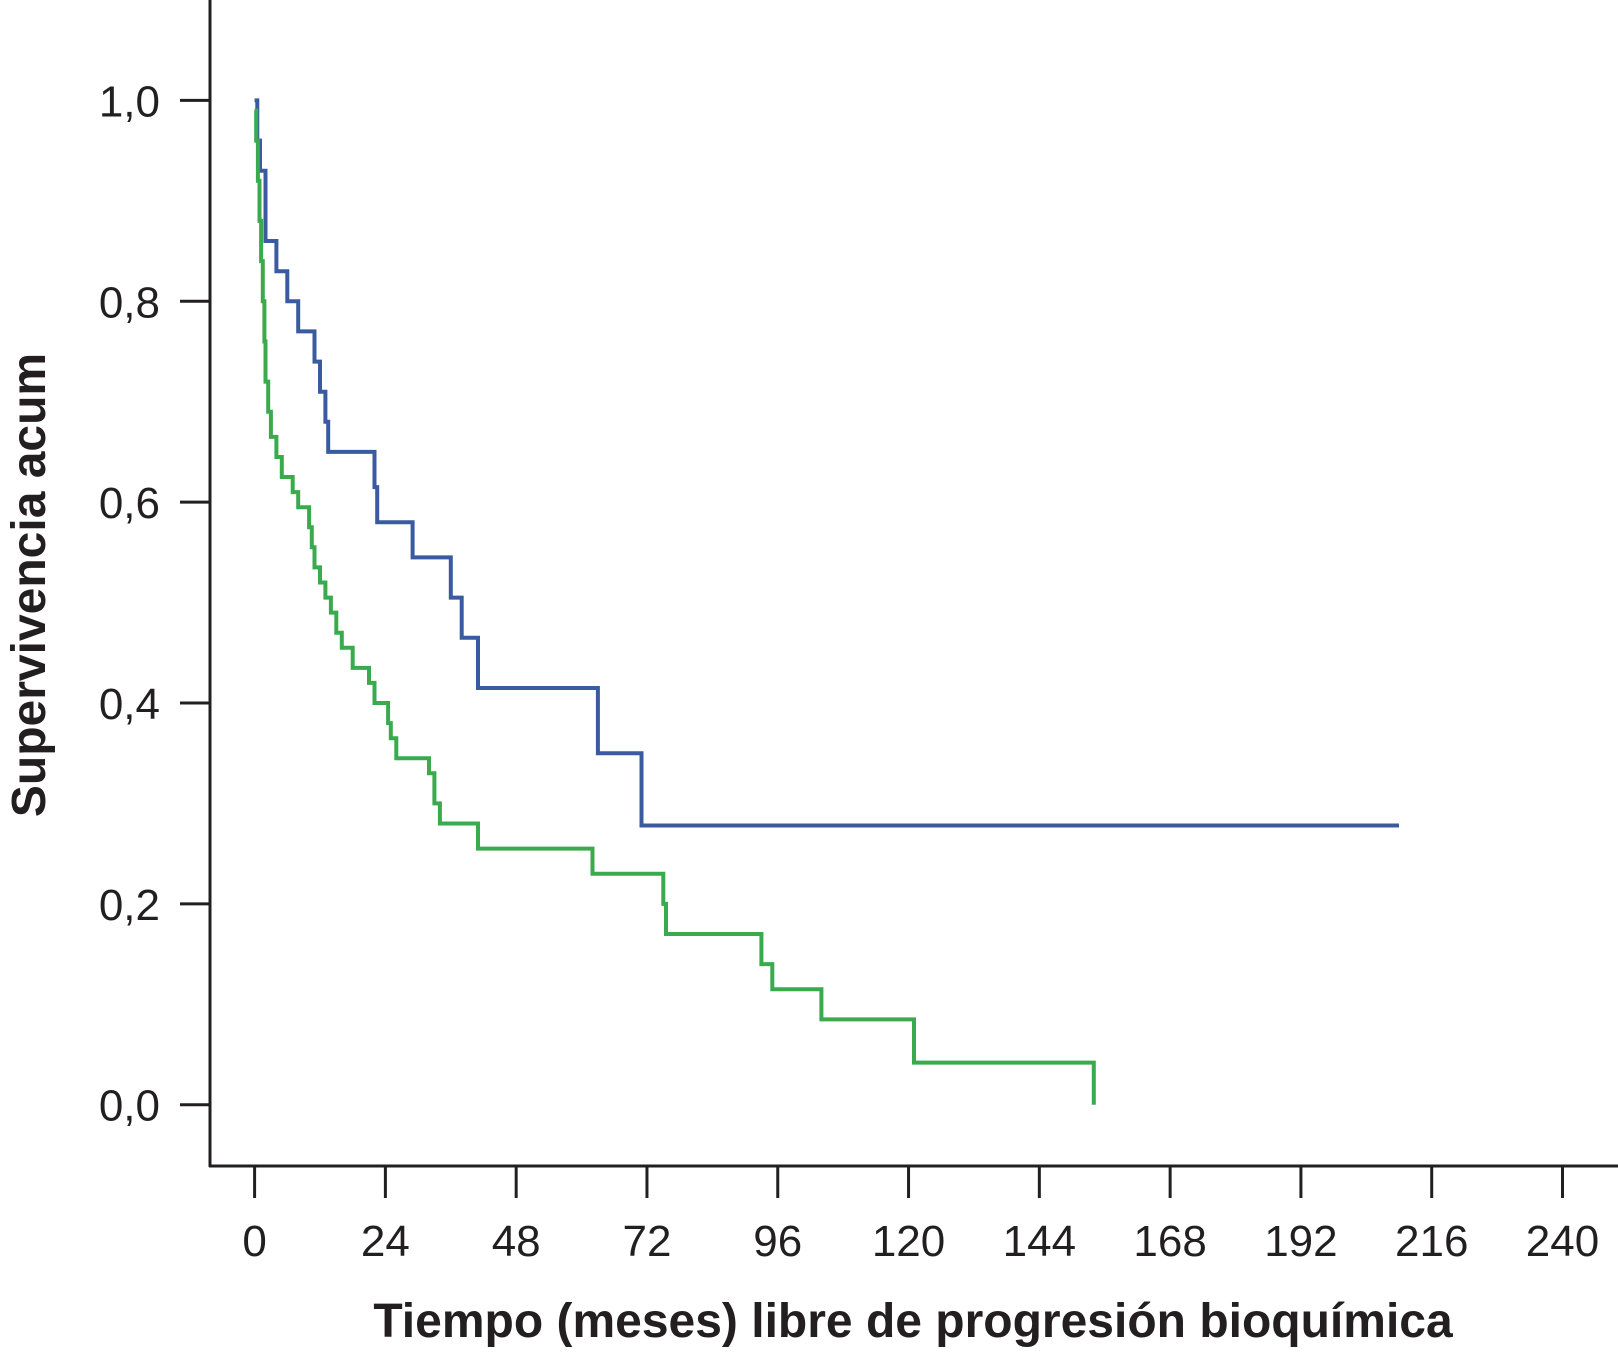 This screenshot has width=1618, height=1370. Describe the element at coordinates (777, 1241) in the screenshot. I see `x-tick-label: 96` at that location.